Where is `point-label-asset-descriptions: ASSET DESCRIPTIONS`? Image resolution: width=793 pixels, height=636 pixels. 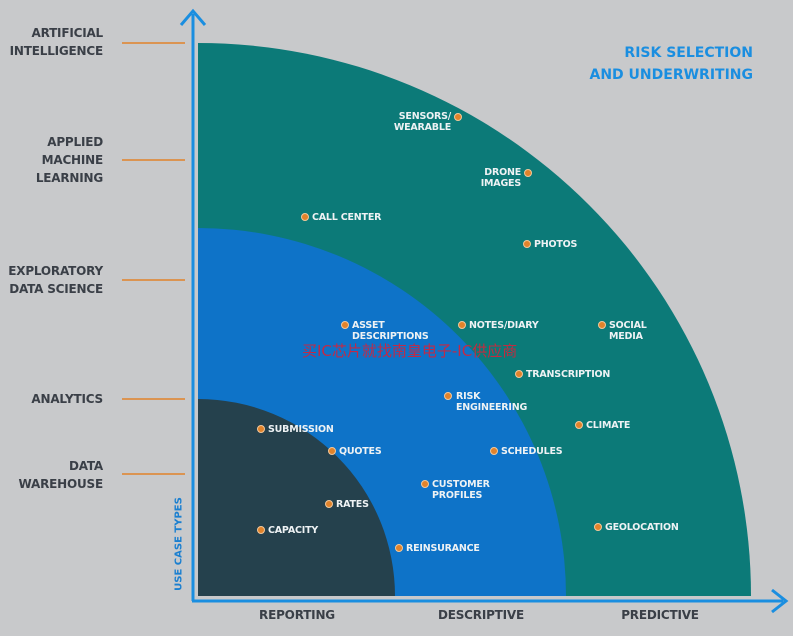 point-label-asset-descriptions: ASSET DESCRIPTIONS is located at coordinates (390, 331).